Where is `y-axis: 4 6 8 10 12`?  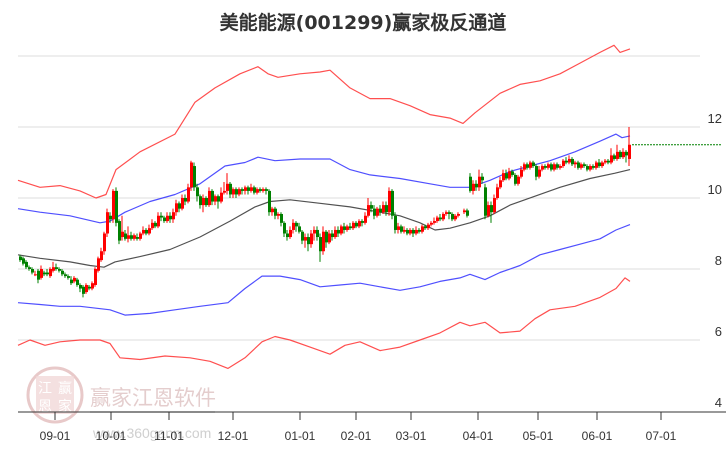 y-axis: 4 6 8 10 12 is located at coordinates (715, 260).